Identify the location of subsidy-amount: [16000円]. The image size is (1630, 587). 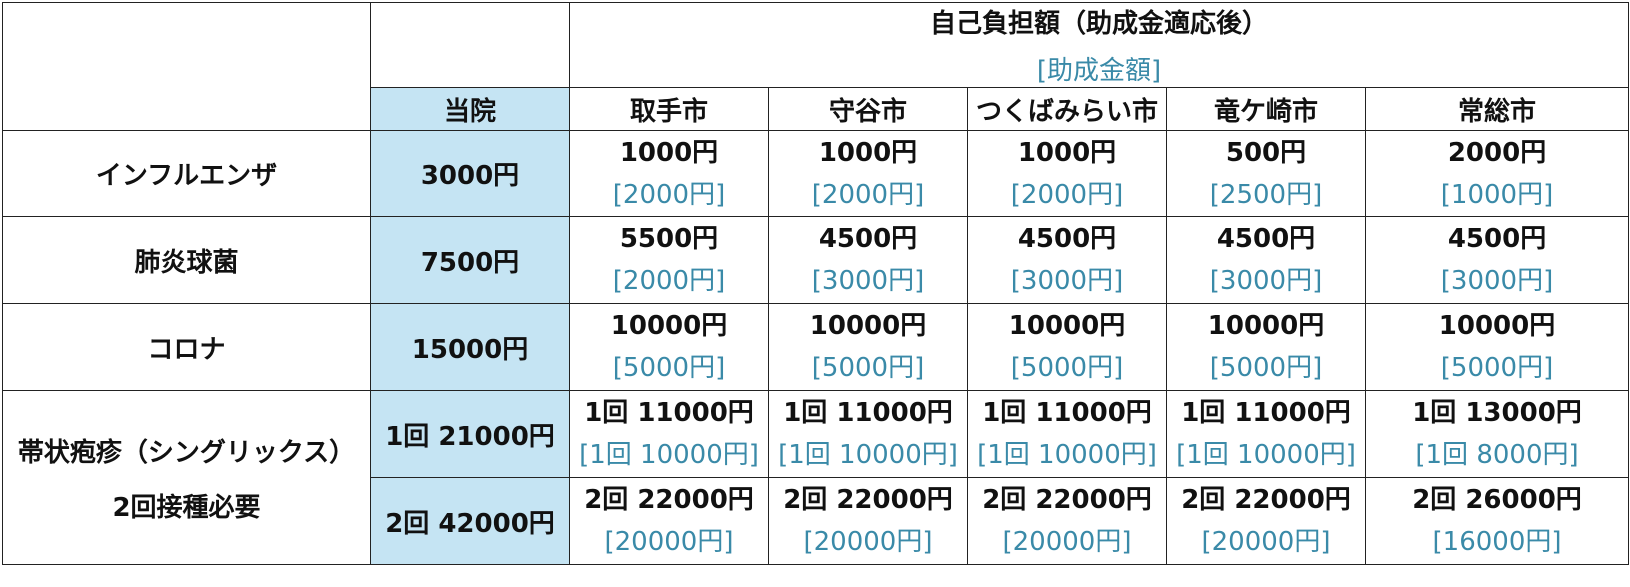
(1497, 542).